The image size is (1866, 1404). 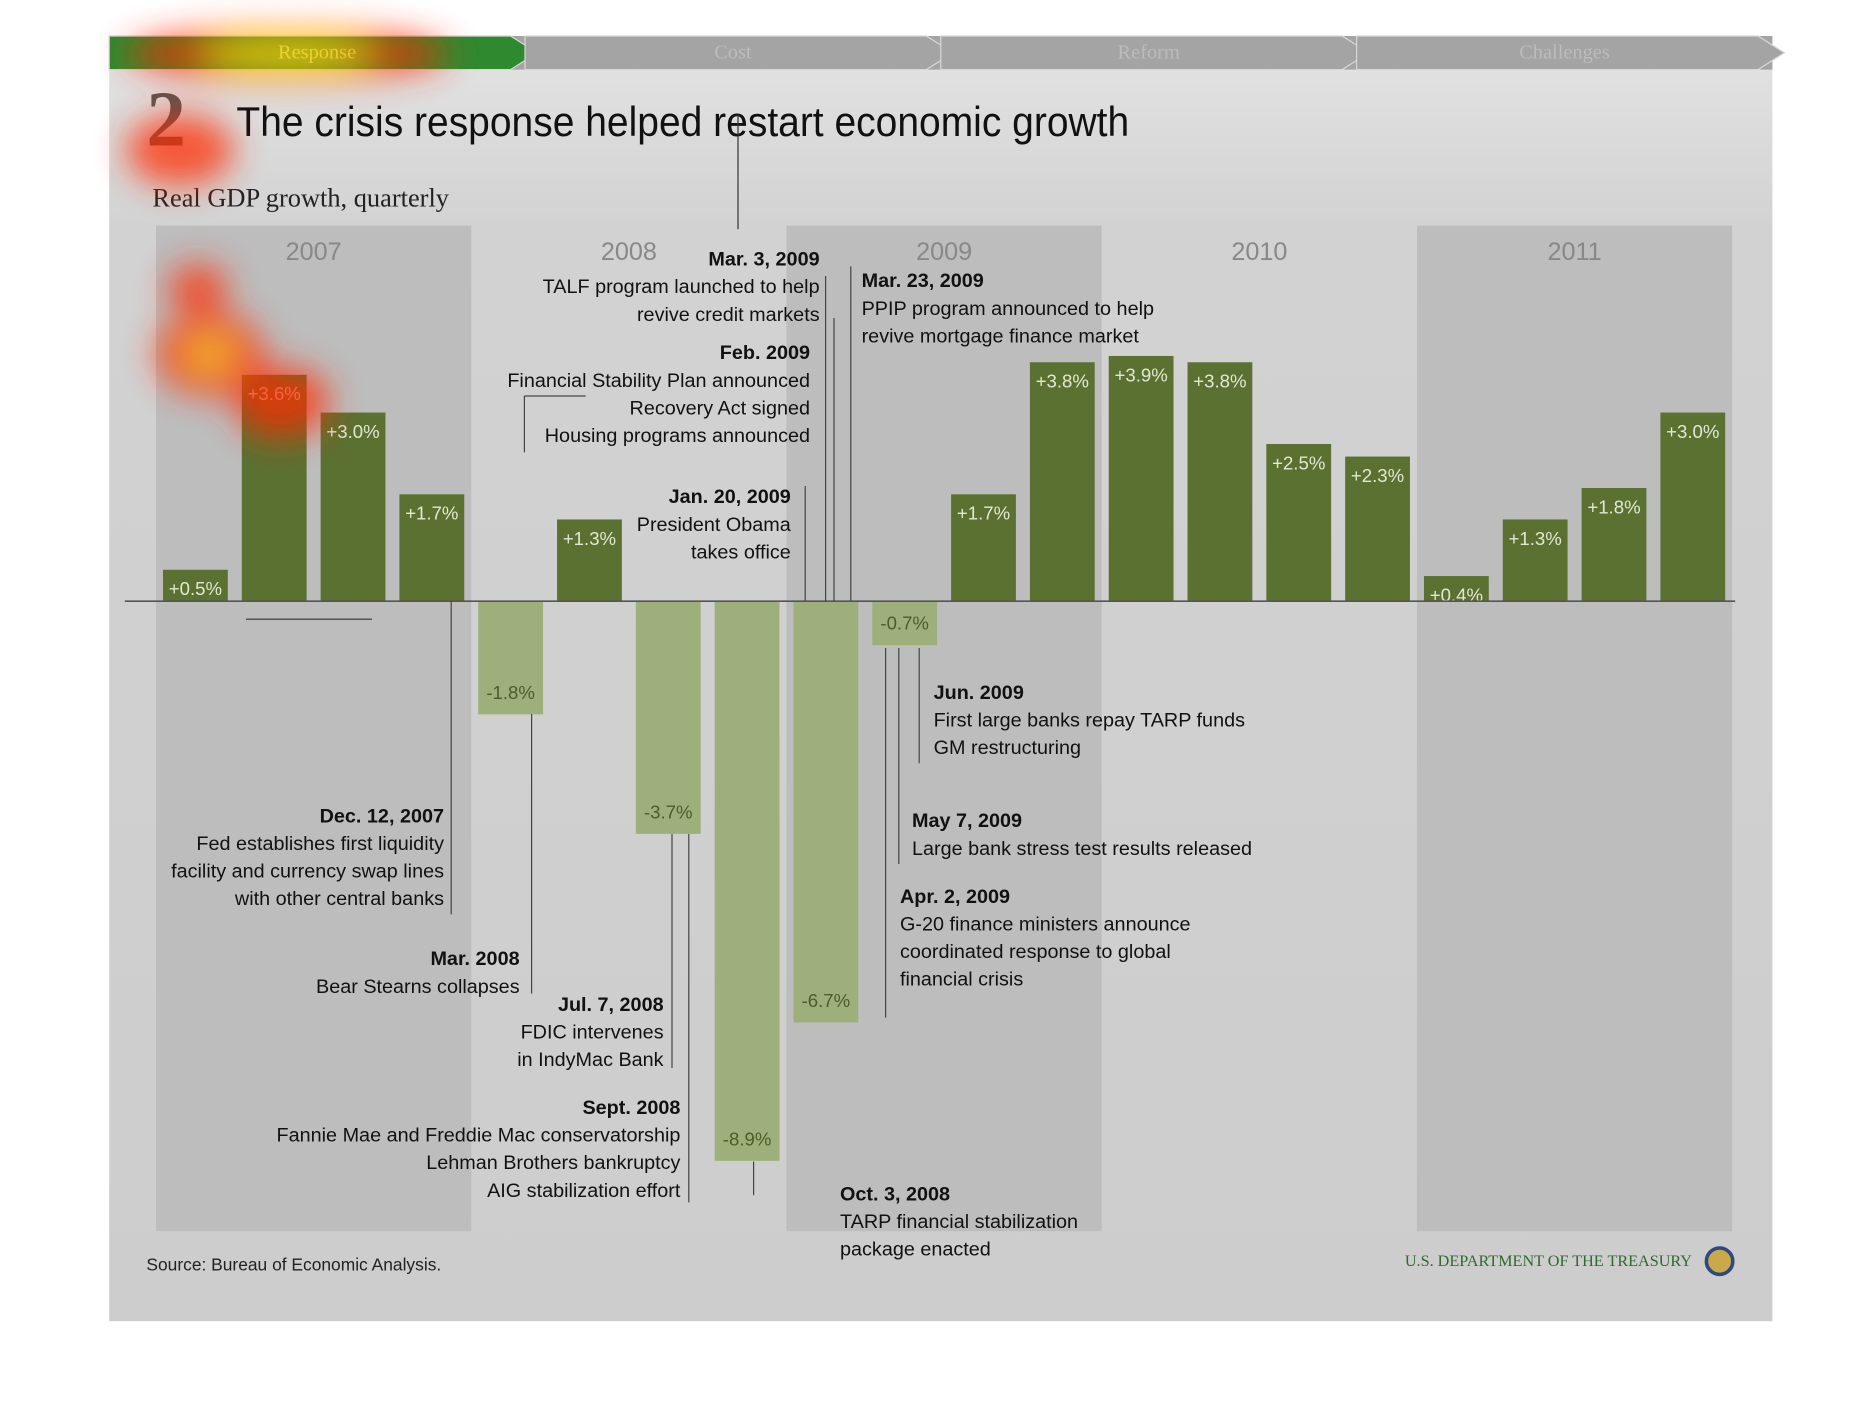 What do you see at coordinates (1082, 849) in the screenshot?
I see `annotation-text: Large bank stress test results released` at bounding box center [1082, 849].